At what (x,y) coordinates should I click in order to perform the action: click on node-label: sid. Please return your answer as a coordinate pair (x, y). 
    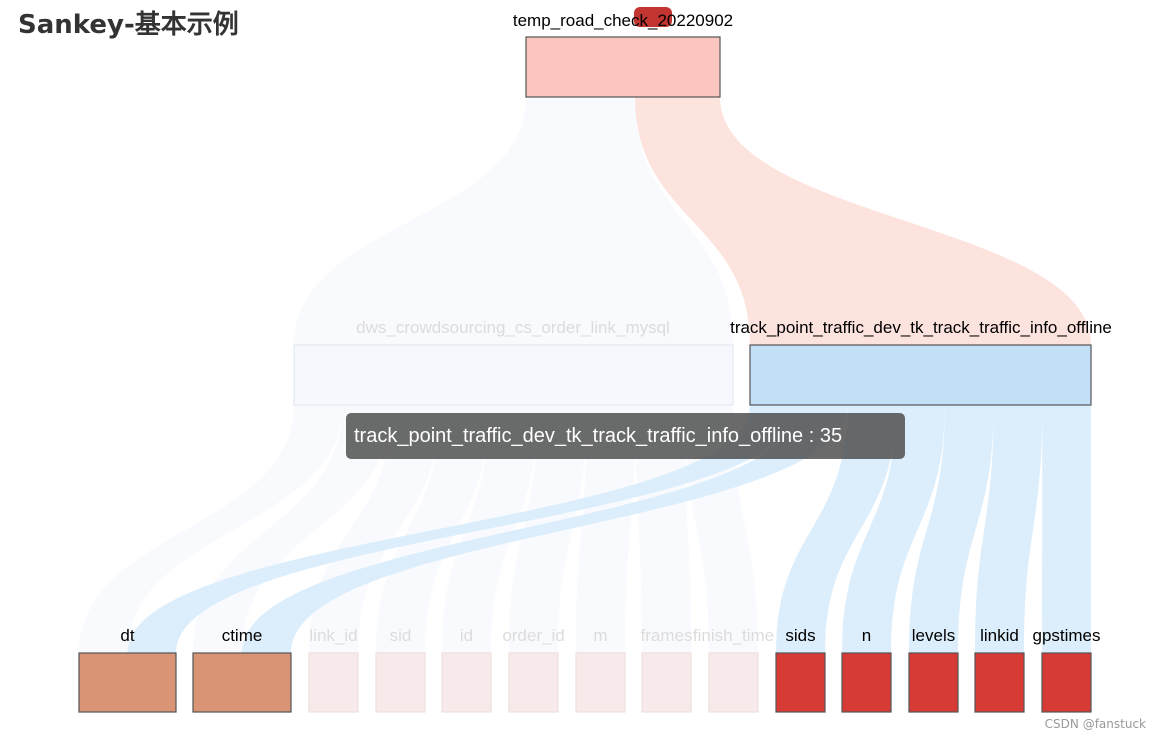
    Looking at the image, I should click on (401, 635).